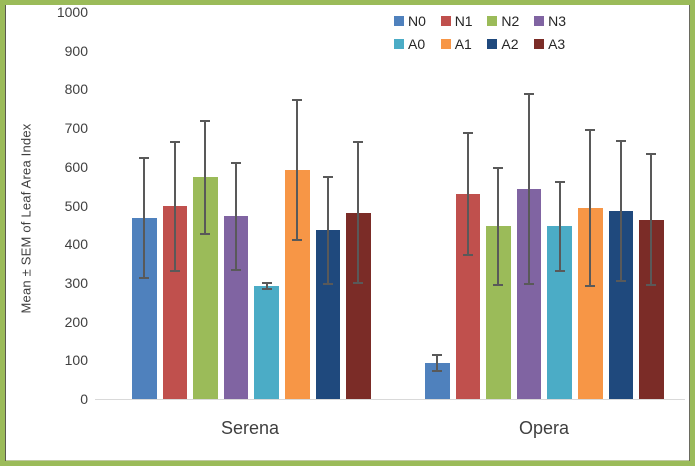 The width and height of the screenshot is (695, 466). Describe the element at coordinates (390, 399) in the screenshot. I see `x-axis-line` at that location.